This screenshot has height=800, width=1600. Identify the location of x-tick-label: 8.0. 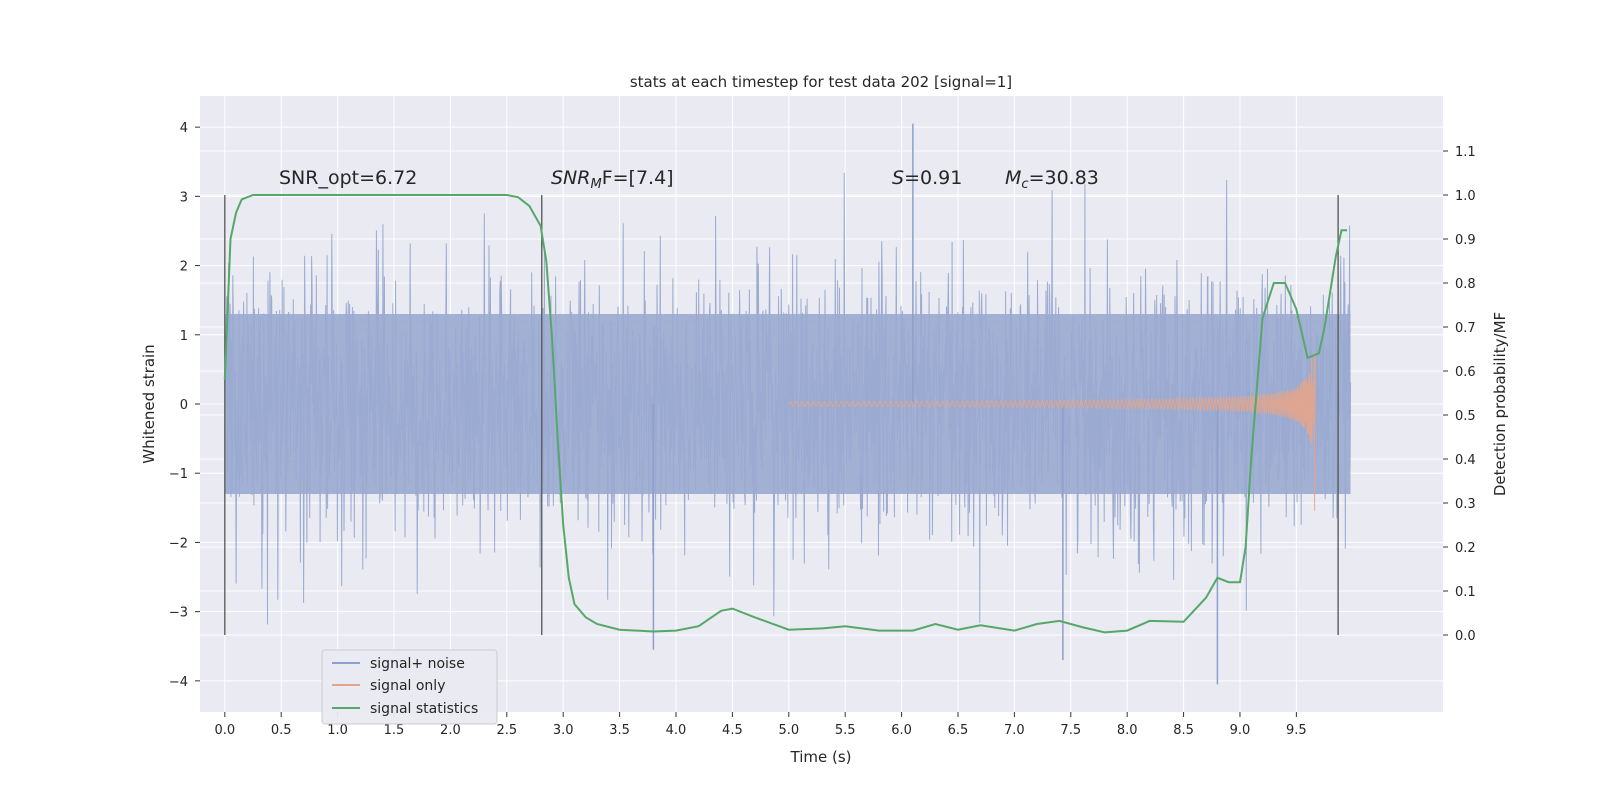
(1127, 730).